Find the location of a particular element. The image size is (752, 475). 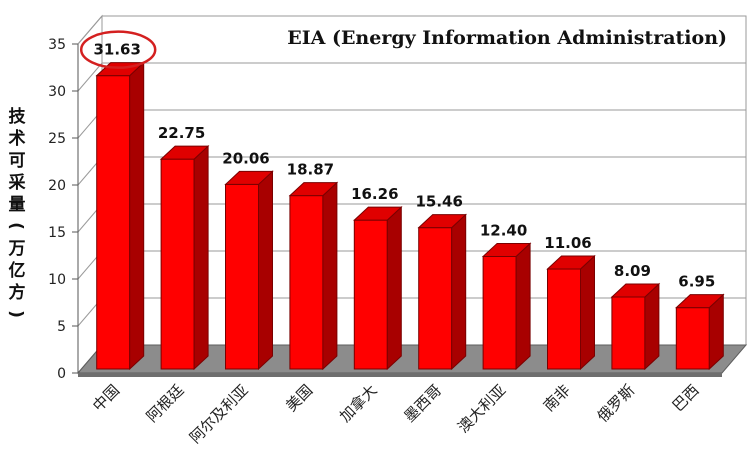

x-tick-label: 阿尔及利亚 is located at coordinates (219, 414).